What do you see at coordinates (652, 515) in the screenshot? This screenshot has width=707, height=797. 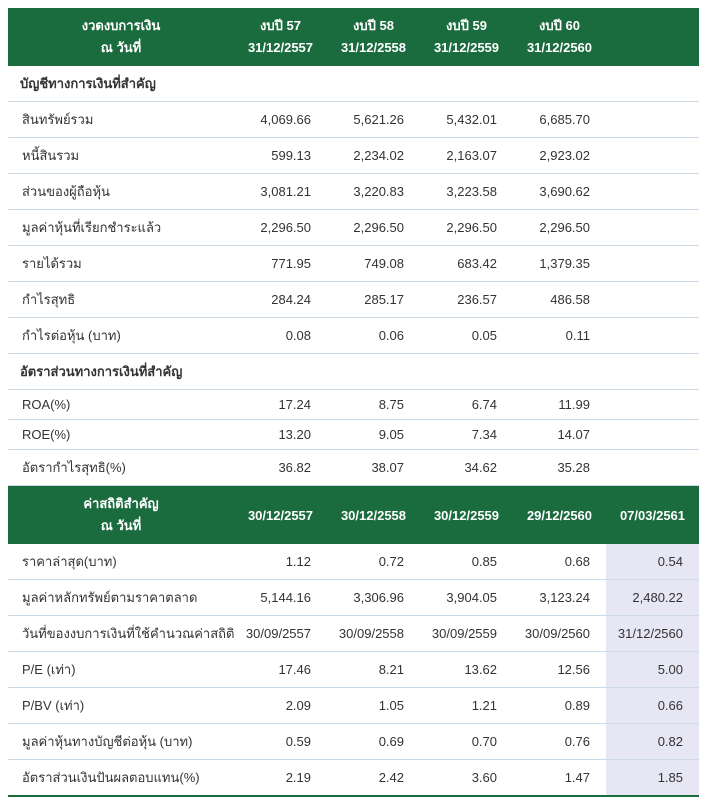 I see `statistics-column-header-5: 07/03/2561` at bounding box center [652, 515].